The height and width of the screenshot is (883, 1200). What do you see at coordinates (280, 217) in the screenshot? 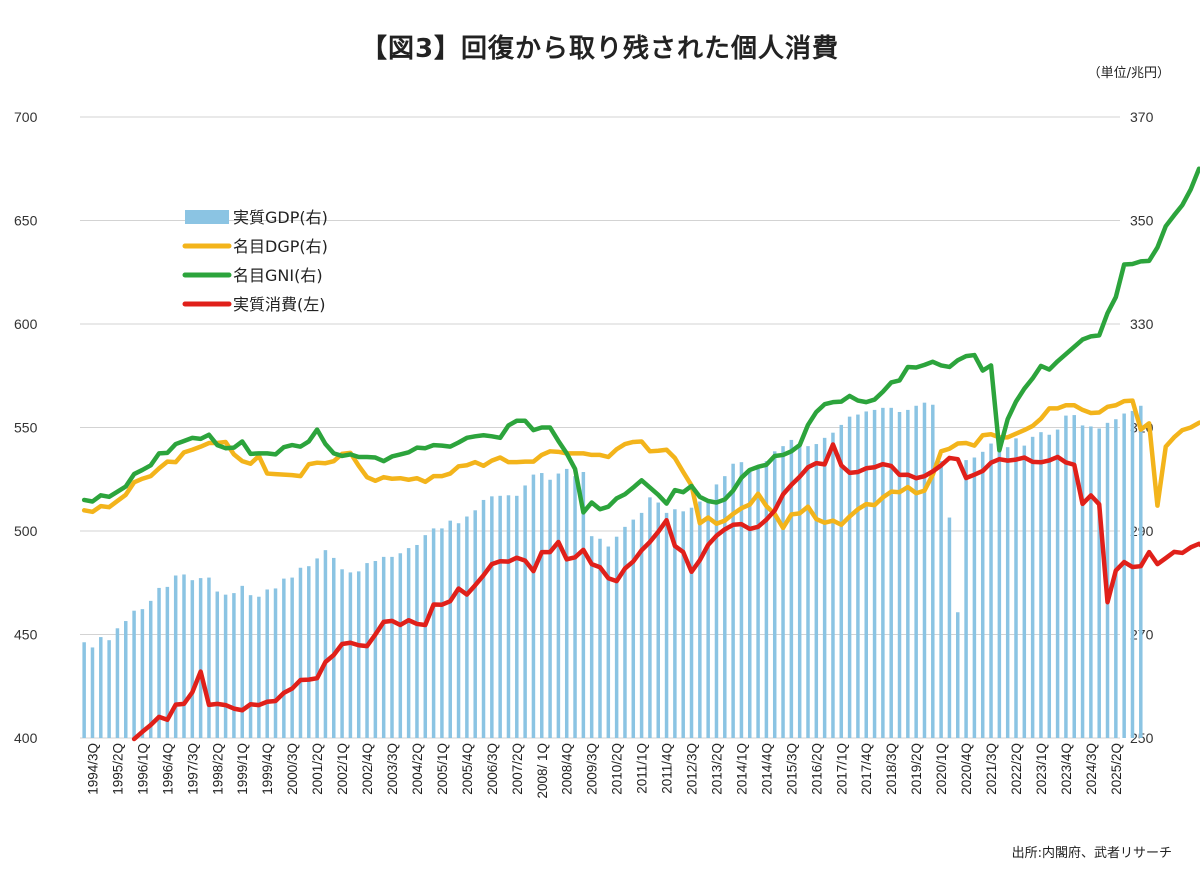
I see `legend-label: 実質GDP(右)` at bounding box center [280, 217].